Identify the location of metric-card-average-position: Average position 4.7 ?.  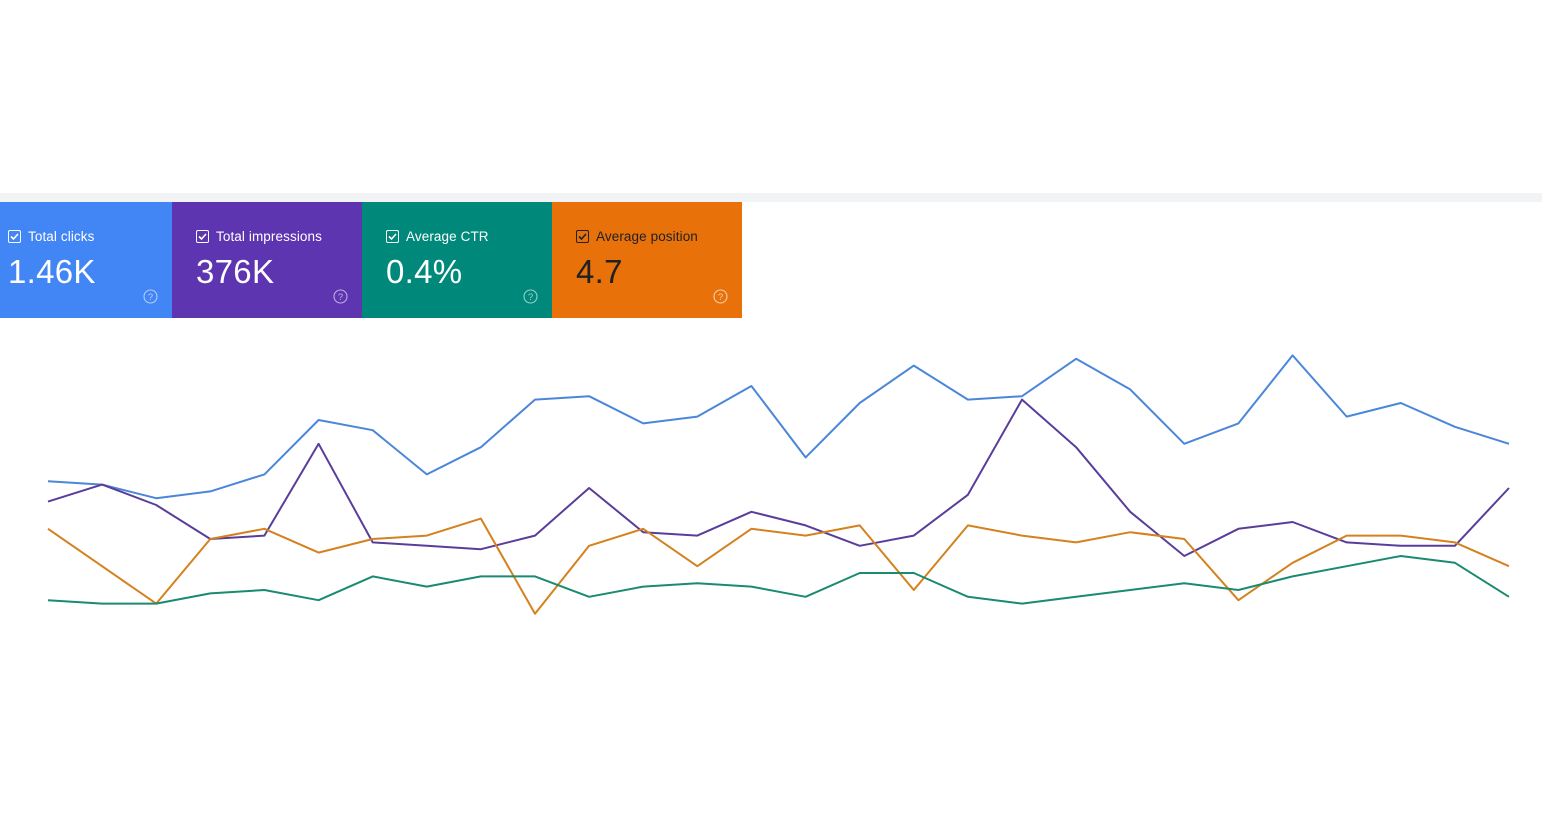
(647, 260).